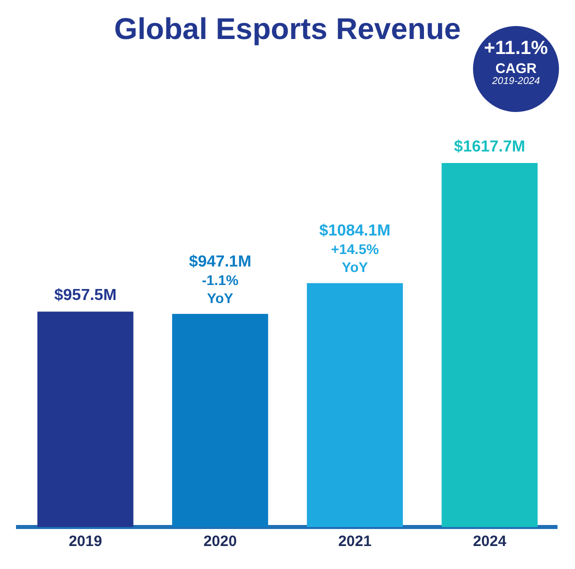 This screenshot has width=575, height=569. What do you see at coordinates (287, 29) in the screenshot?
I see `chart-title: Global Esports Revenue` at bounding box center [287, 29].